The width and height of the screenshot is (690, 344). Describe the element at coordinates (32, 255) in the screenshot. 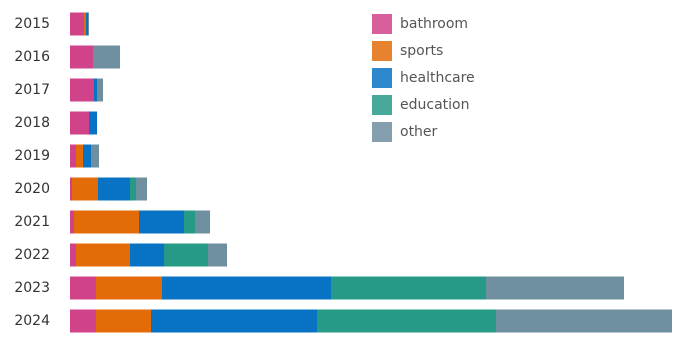

I see `y-tick-label: 2022` at that location.